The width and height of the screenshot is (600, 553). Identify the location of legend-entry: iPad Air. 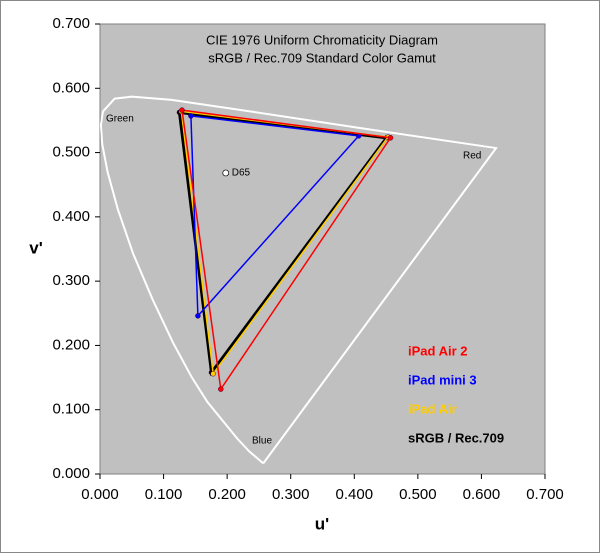
(432, 408).